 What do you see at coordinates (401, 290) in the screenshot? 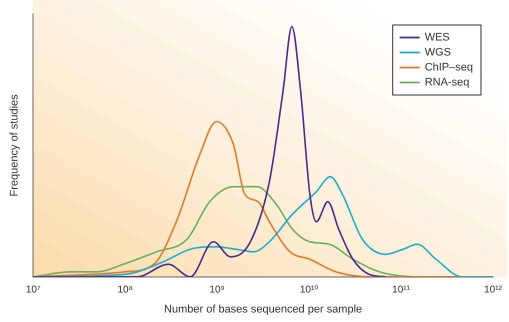
I see `x-tick-label: 10¹¹` at bounding box center [401, 290].